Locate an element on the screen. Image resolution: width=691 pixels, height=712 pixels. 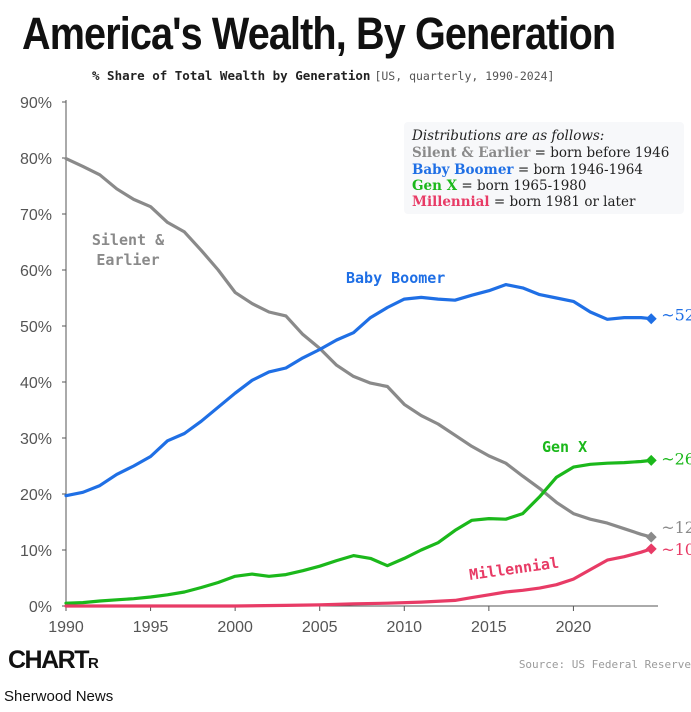
series-label-millennial: Millennial is located at coordinates (514, 569).